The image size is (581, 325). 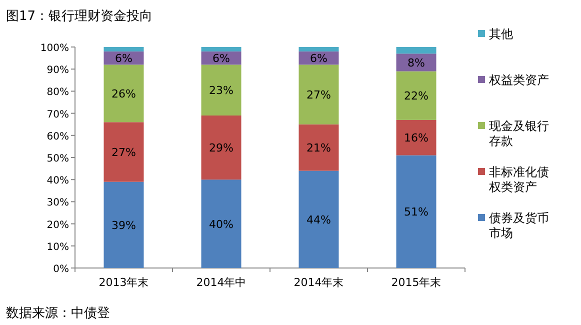 I want to click on y-tick-label: 90%, so click(x=57, y=70).